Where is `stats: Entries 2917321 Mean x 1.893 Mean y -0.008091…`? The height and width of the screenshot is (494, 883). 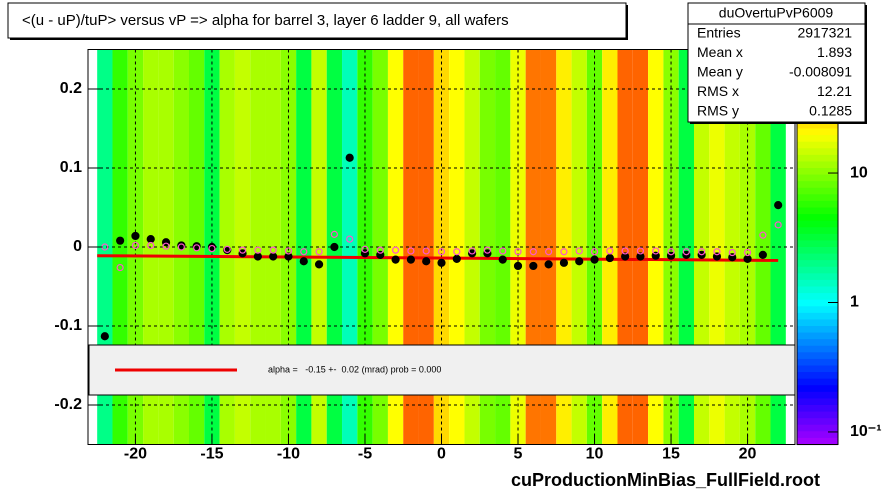
stats: Entries 2917321 Mean x 1.893 Mean y -0.008091… is located at coordinates (774, 72).